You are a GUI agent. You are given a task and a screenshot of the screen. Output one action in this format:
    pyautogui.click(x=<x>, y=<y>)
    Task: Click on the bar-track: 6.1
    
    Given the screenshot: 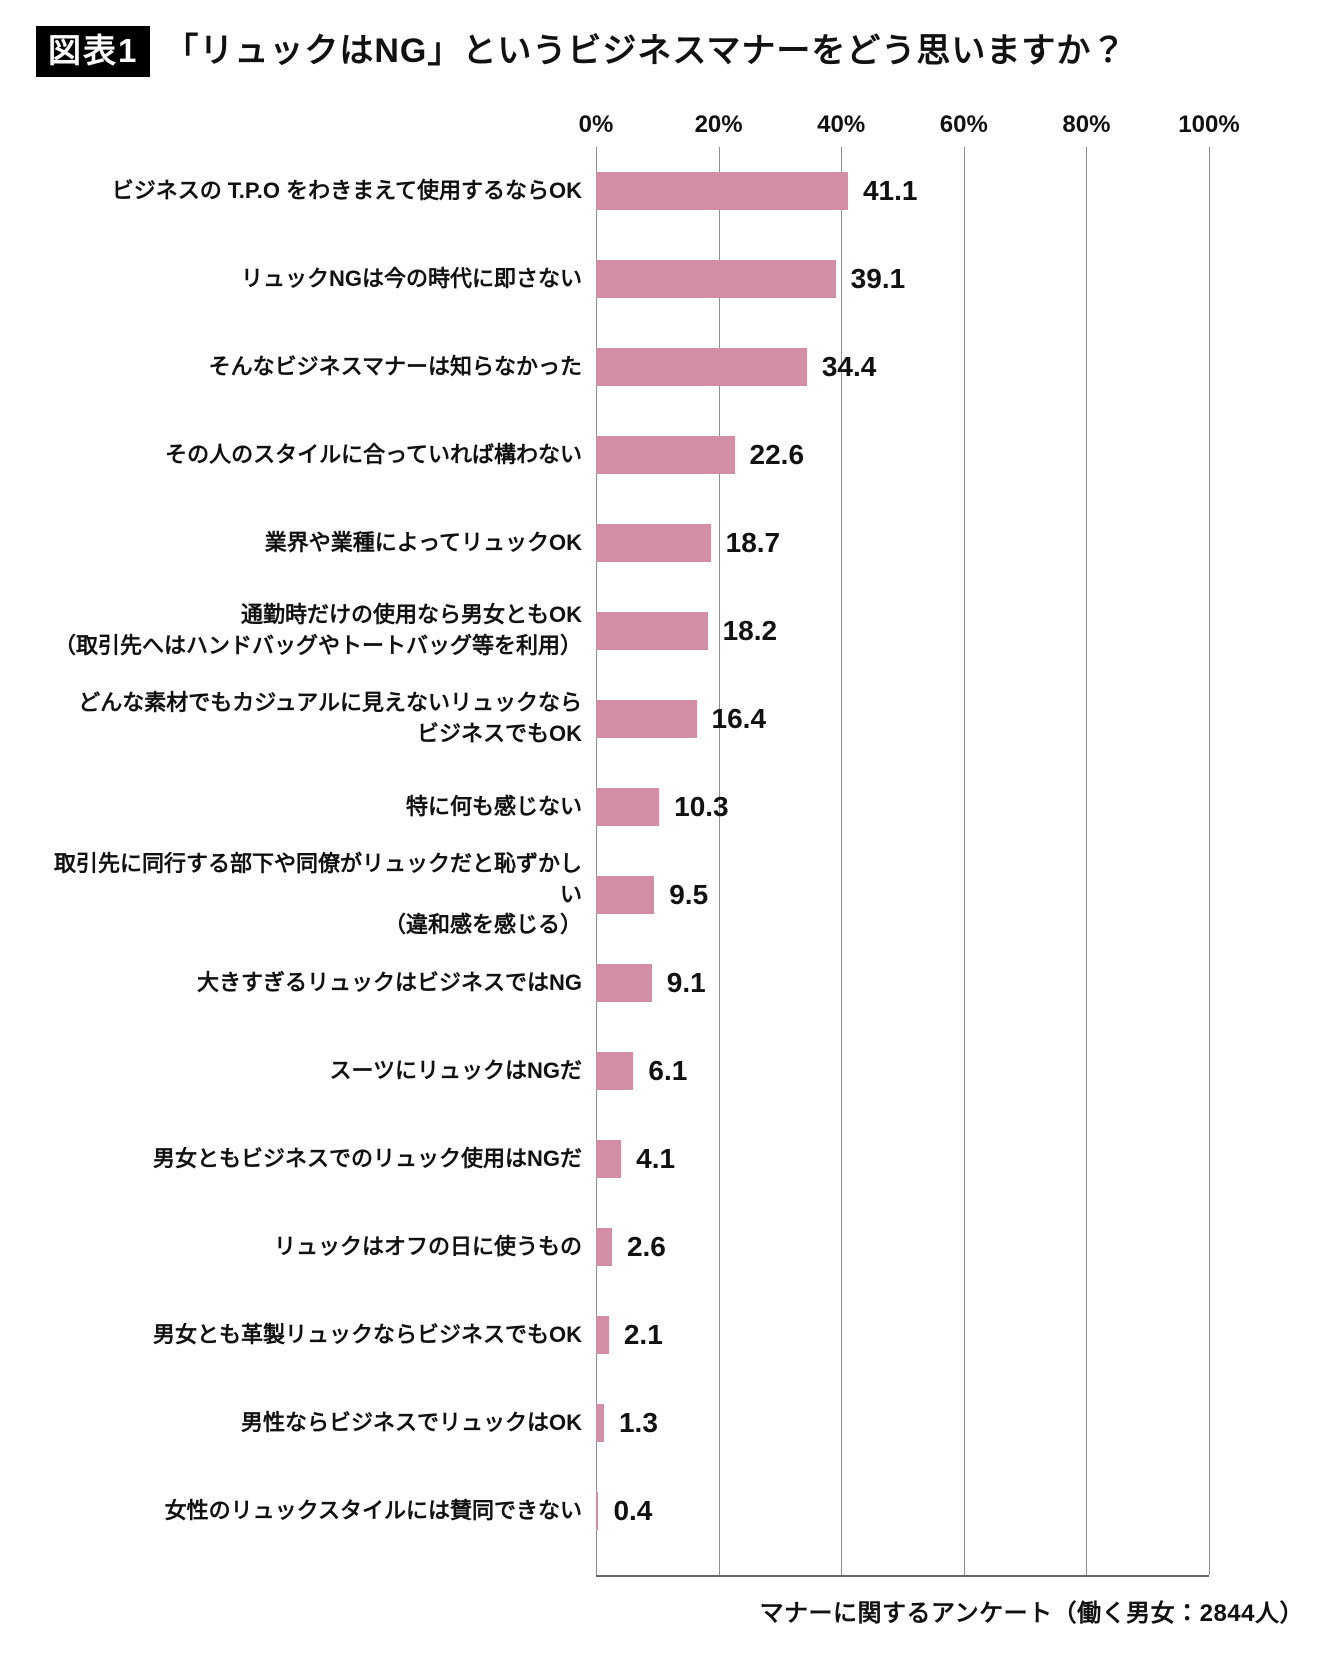 What is the action you would take?
    pyautogui.click(x=902, y=1071)
    